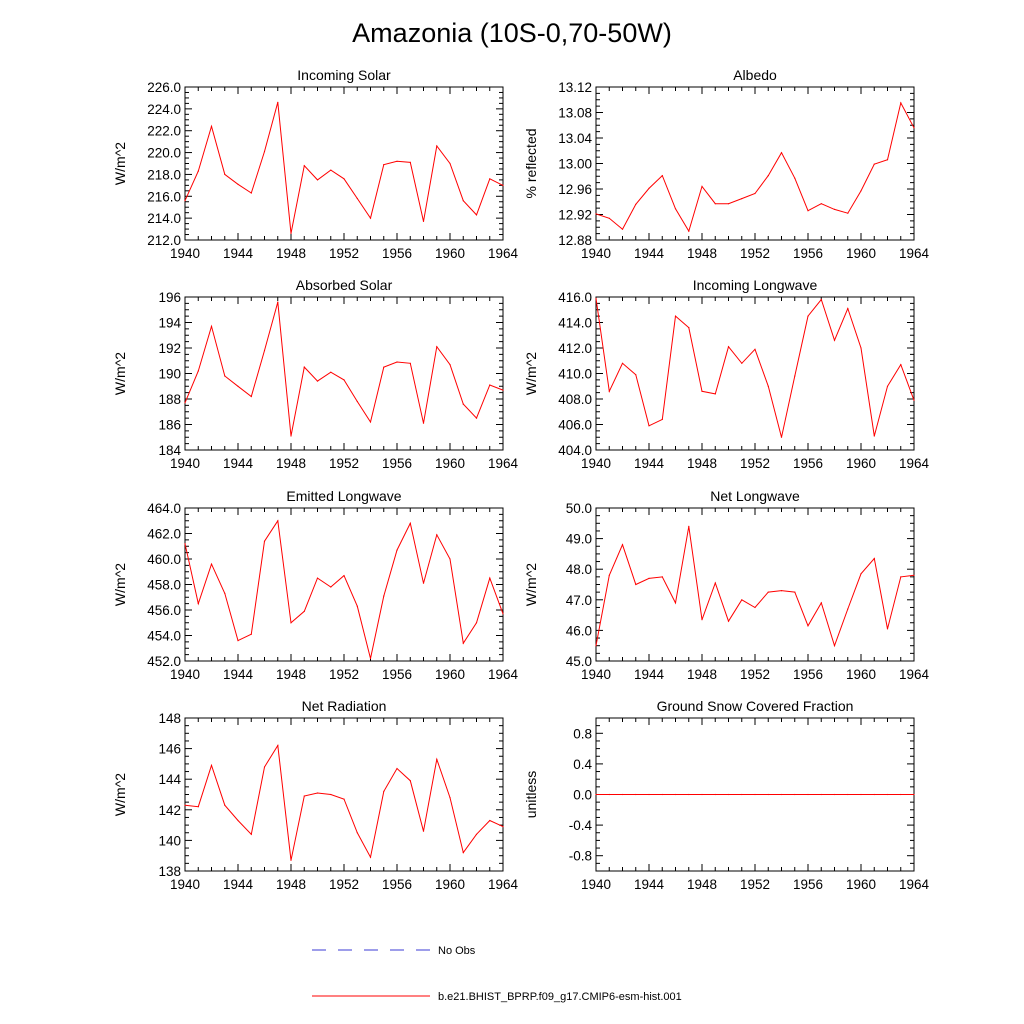 The image size is (1024, 1024). What do you see at coordinates (164, 109) in the screenshot?
I see `chart-incoming-solar-ytick-label: 224.0` at bounding box center [164, 109].